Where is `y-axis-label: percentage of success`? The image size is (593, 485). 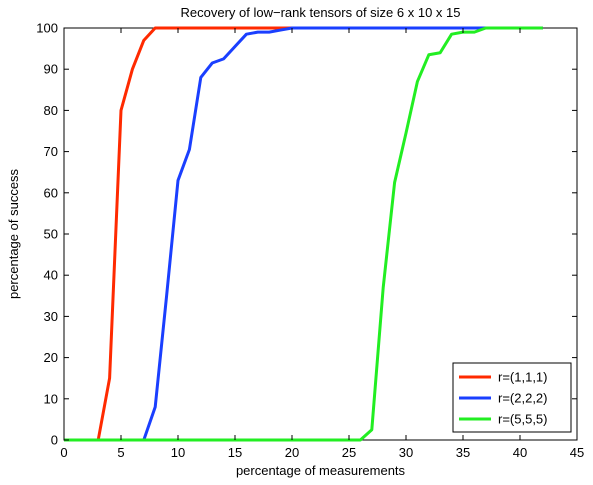 y-axis-label: percentage of success is located at coordinates (13, 233).